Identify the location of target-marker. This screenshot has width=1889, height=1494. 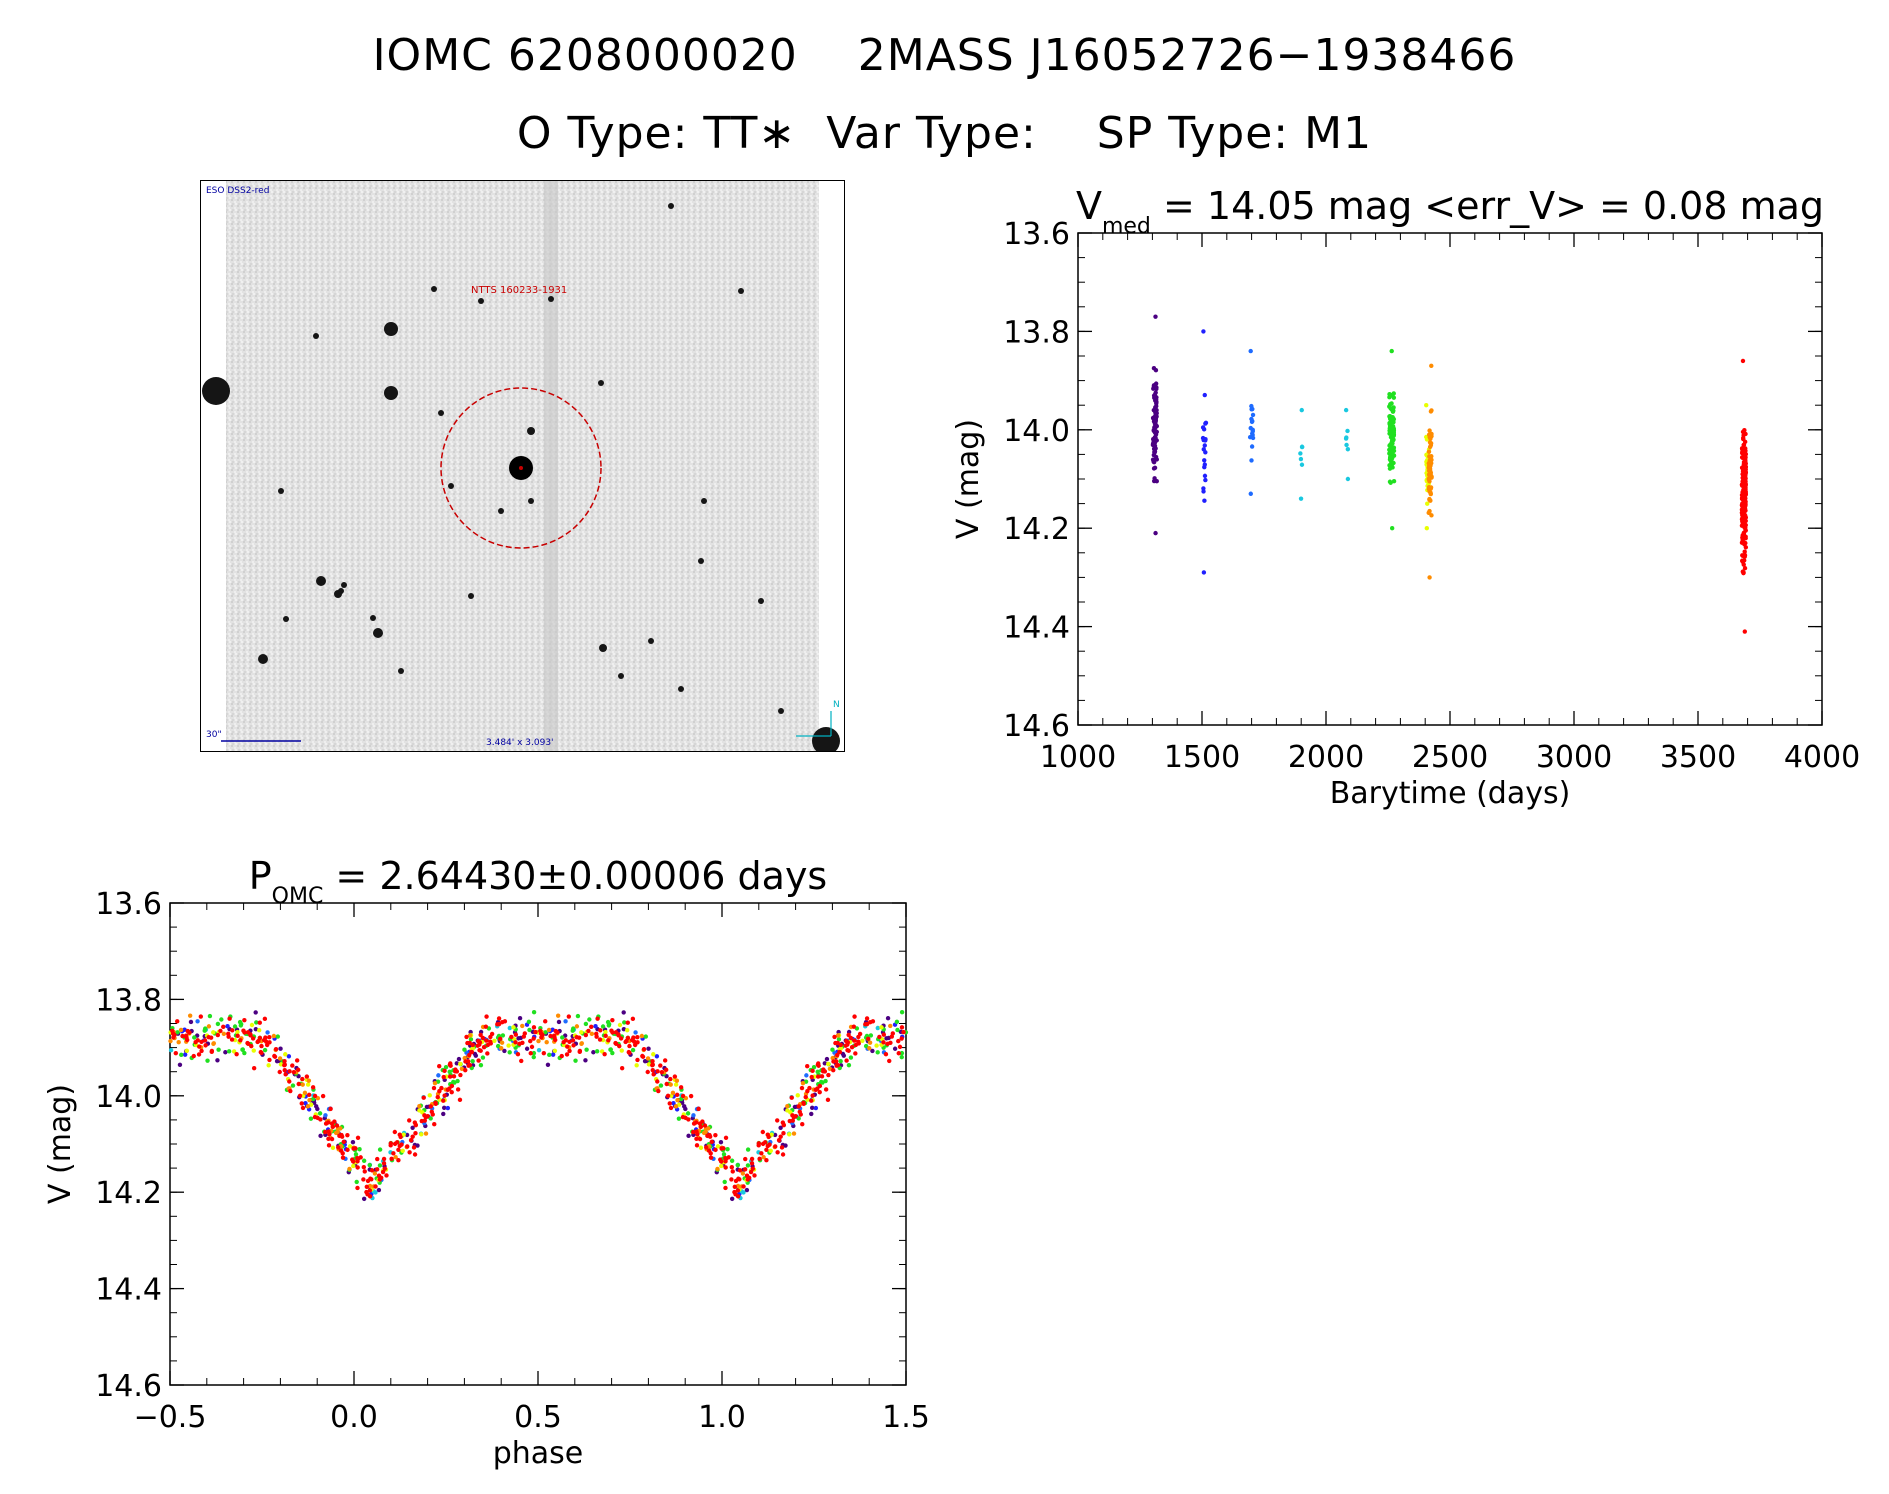
(521, 468).